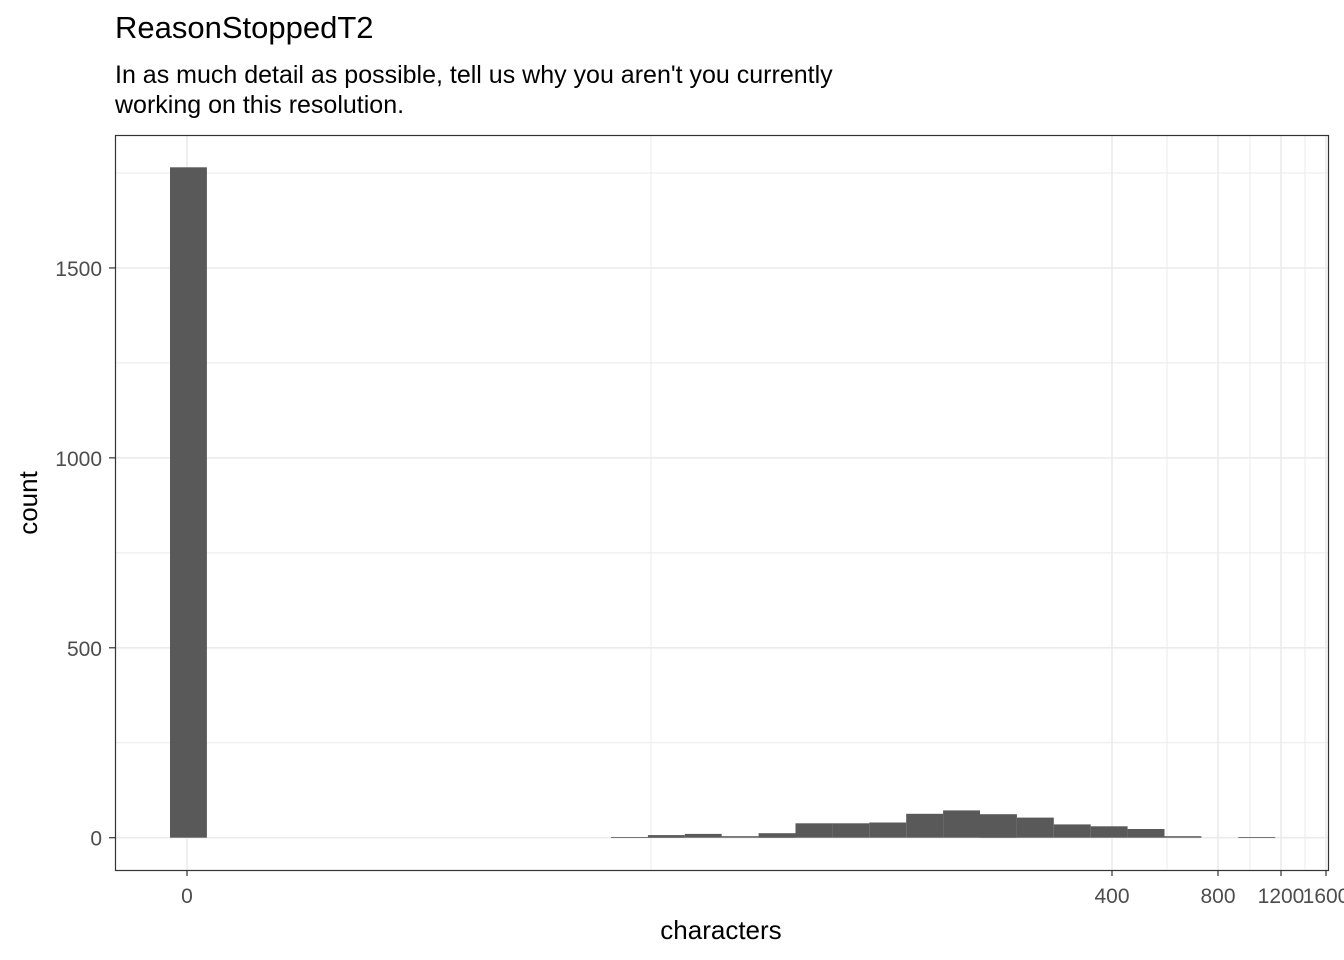 Image resolution: width=1344 pixels, height=960 pixels. Describe the element at coordinates (1111, 896) in the screenshot. I see `x-tick-label: 400` at that location.